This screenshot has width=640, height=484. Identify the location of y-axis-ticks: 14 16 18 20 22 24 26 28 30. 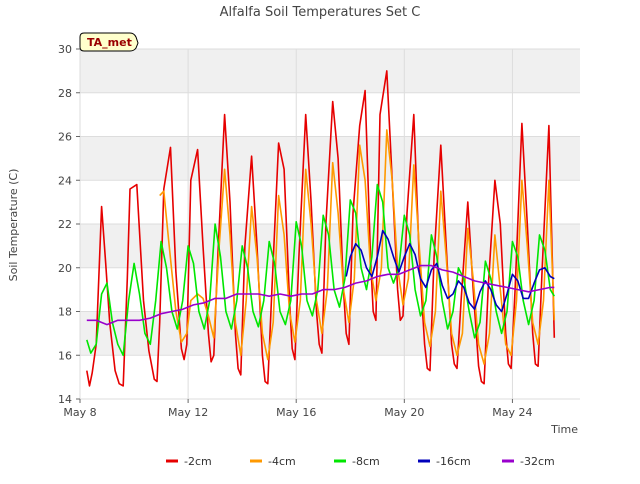
(69, 224).